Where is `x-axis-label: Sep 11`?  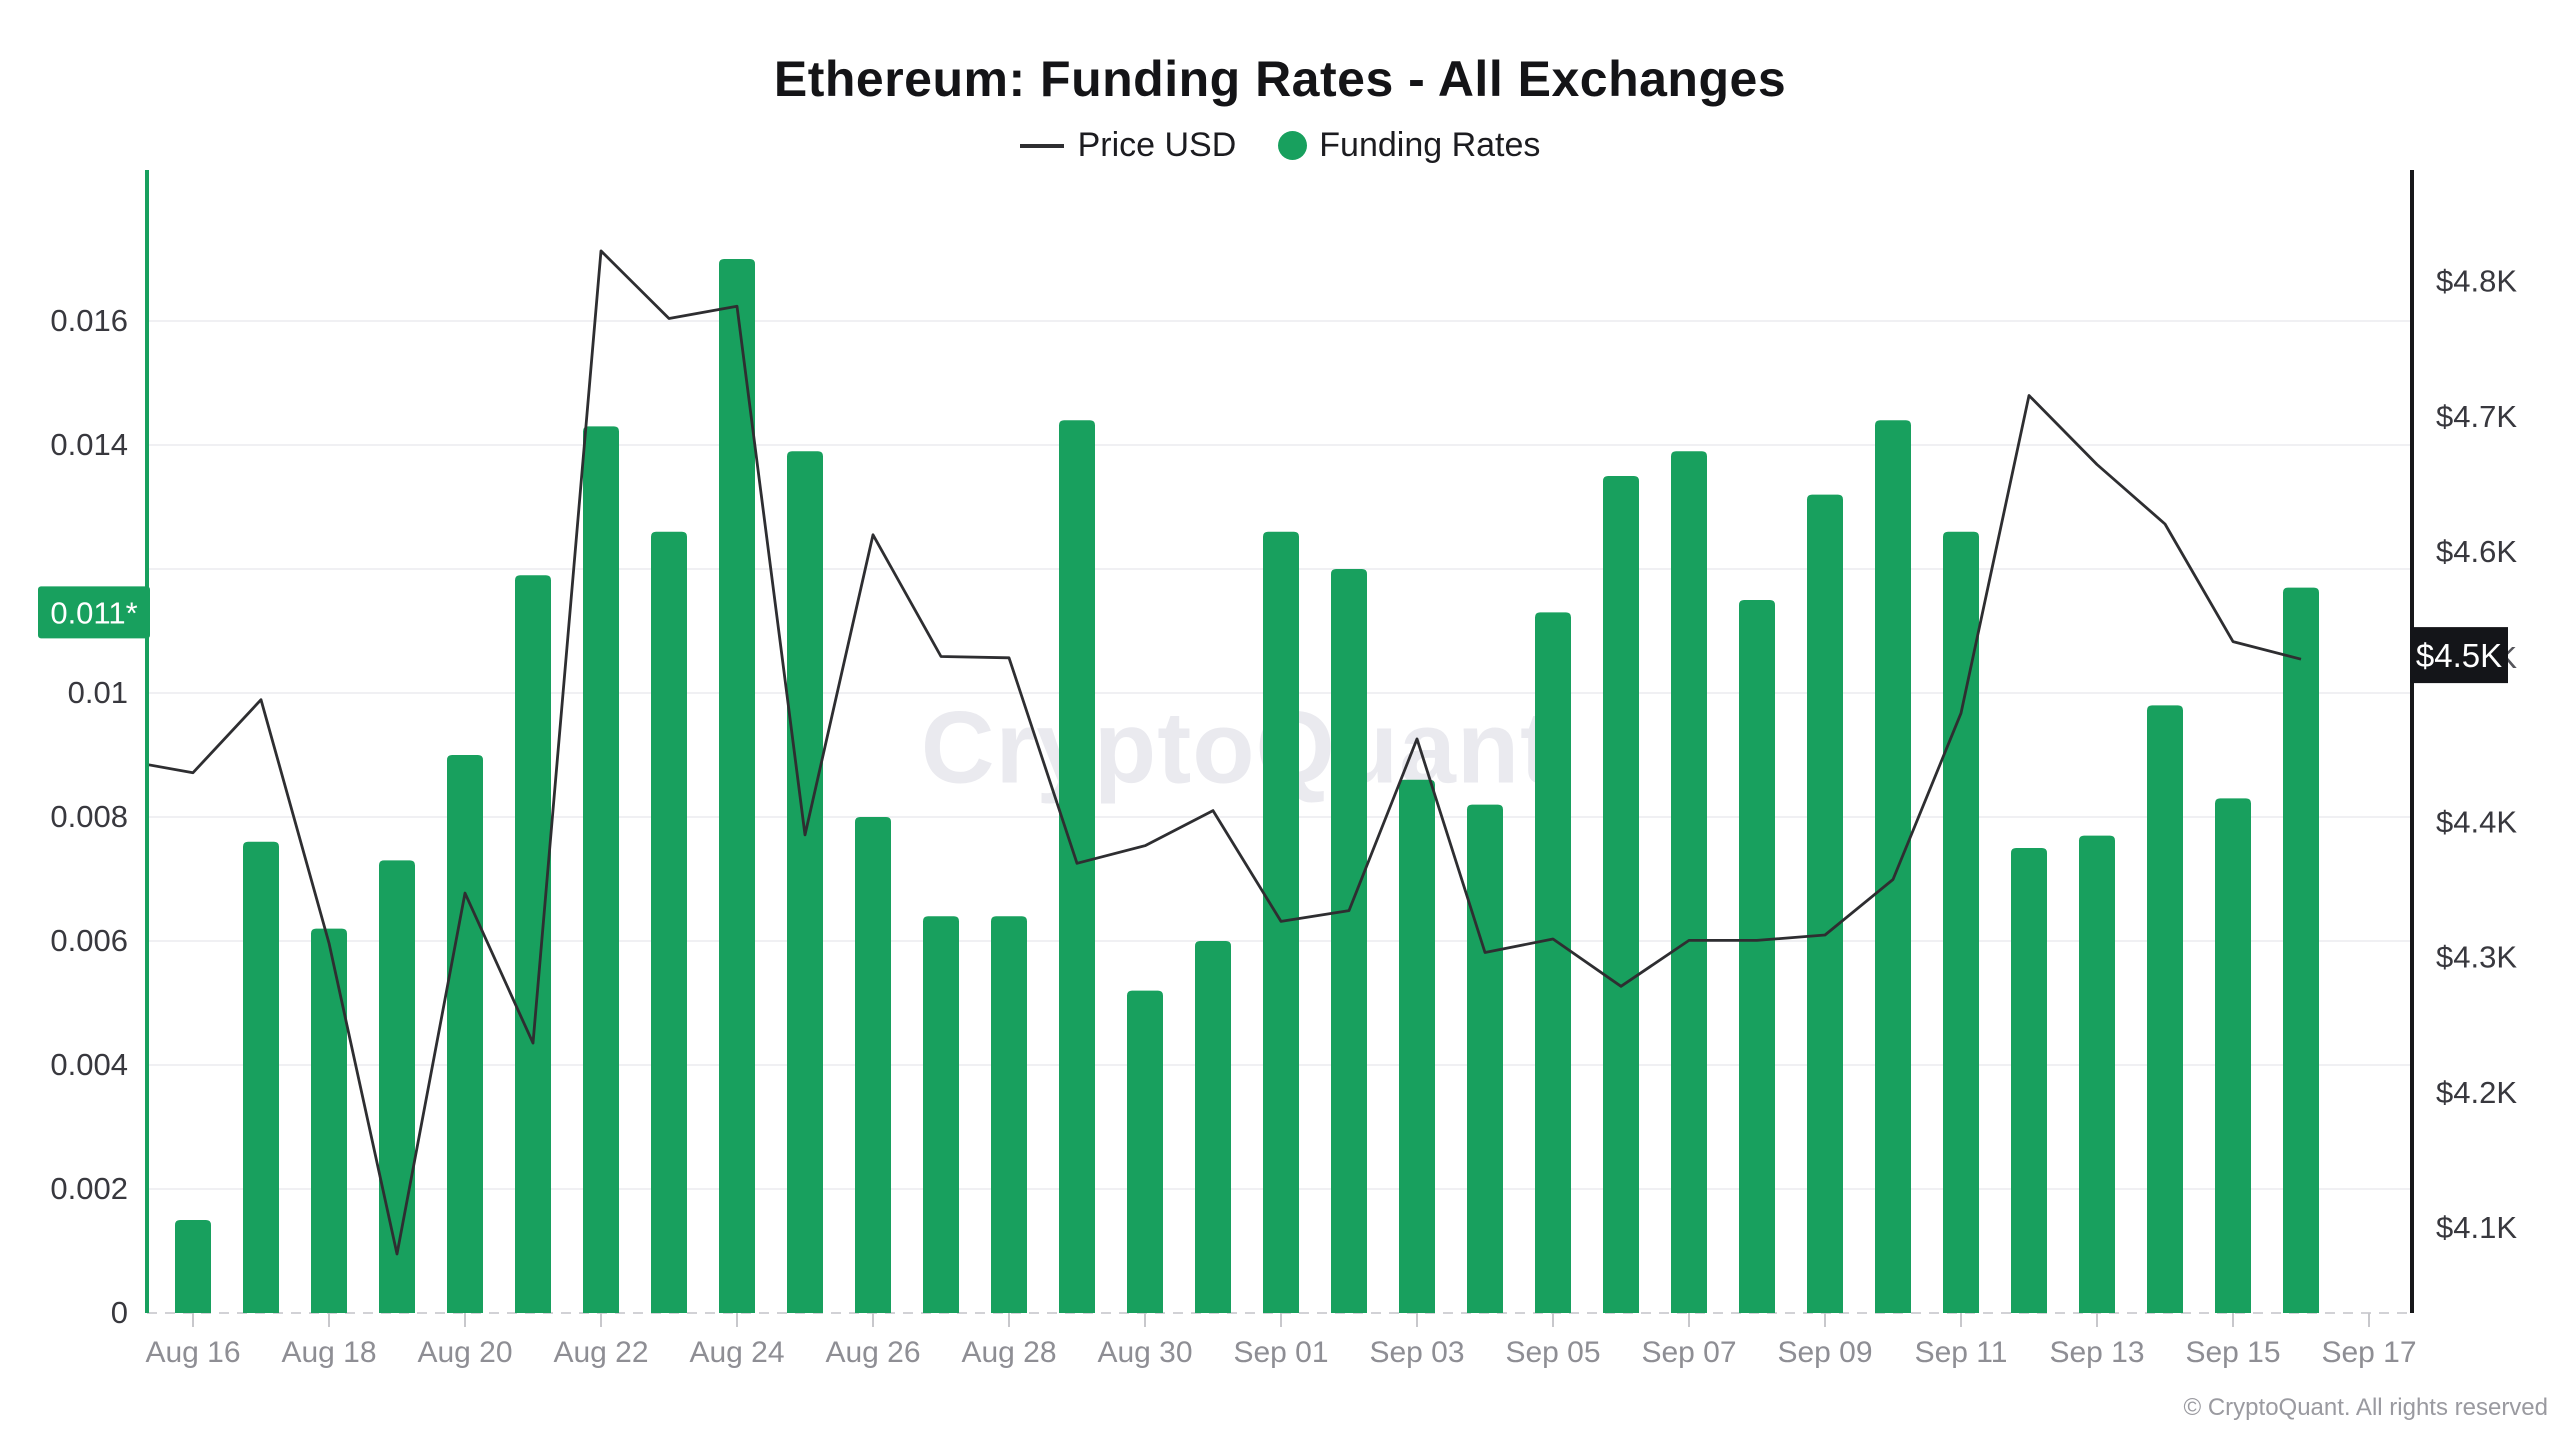
x-axis-label: Sep 11 is located at coordinates (1961, 1352).